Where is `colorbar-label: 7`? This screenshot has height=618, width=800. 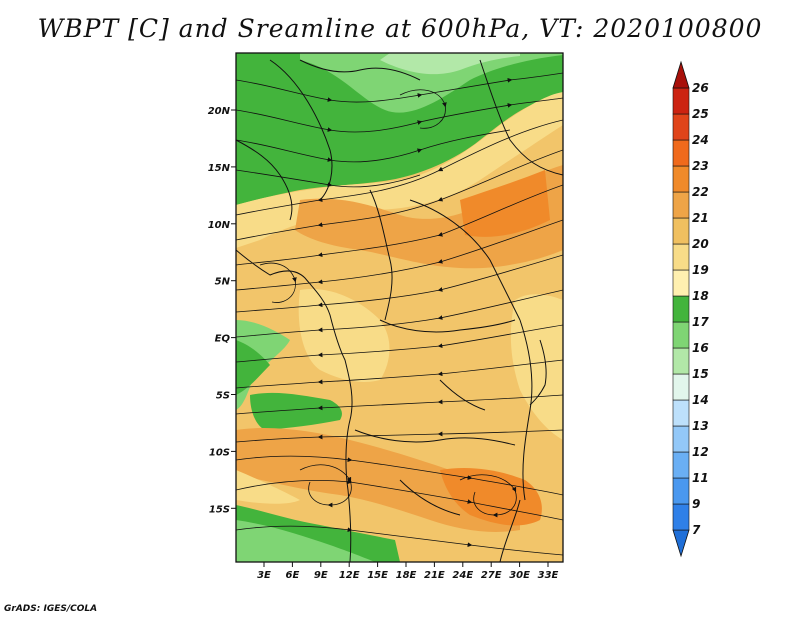 colorbar-label: 7 is located at coordinates (696, 530).